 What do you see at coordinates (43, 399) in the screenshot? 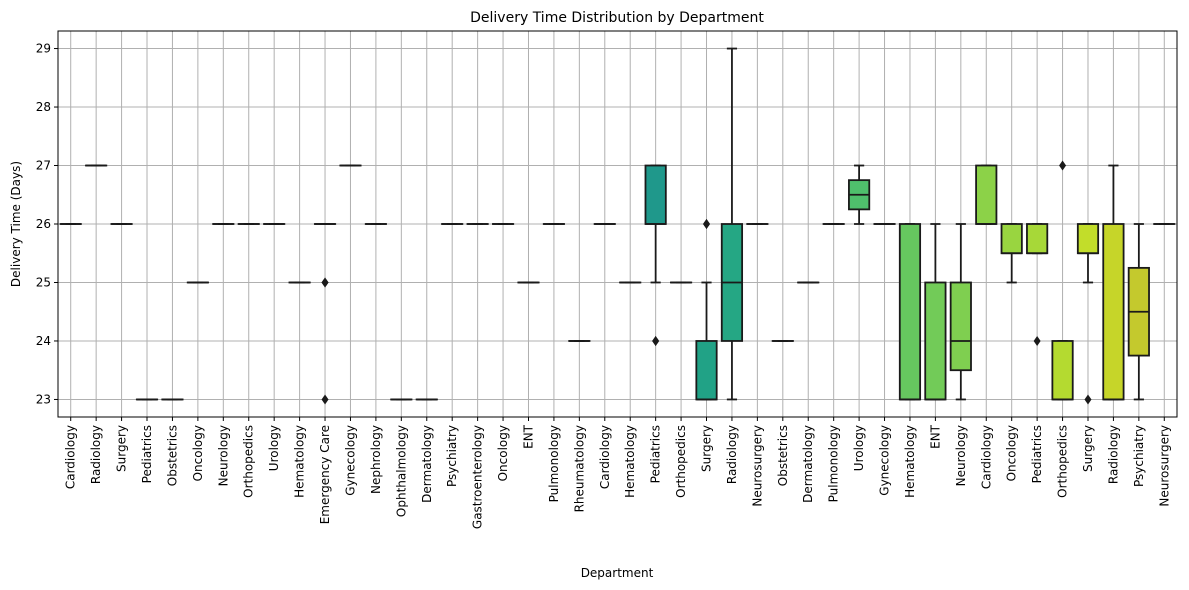
I see `y-tick-label: 23` at bounding box center [43, 399].